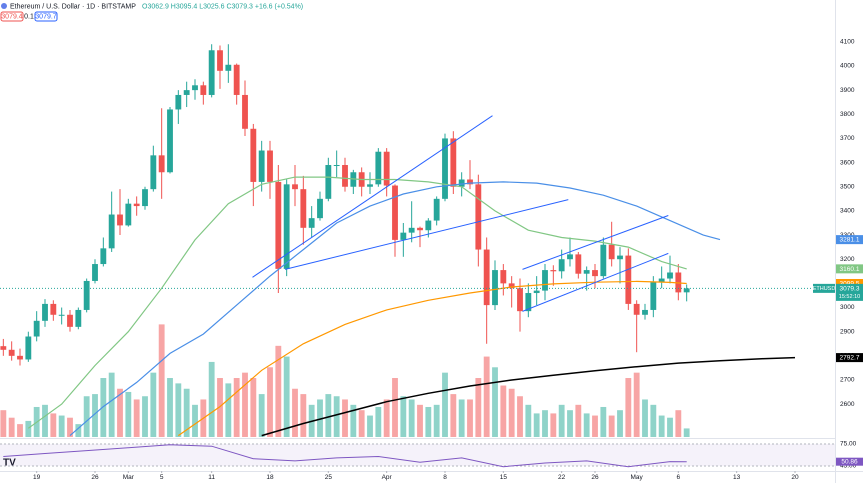  Describe the element at coordinates (847, 90) in the screenshot. I see `y-tick-label: 3900` at that location.